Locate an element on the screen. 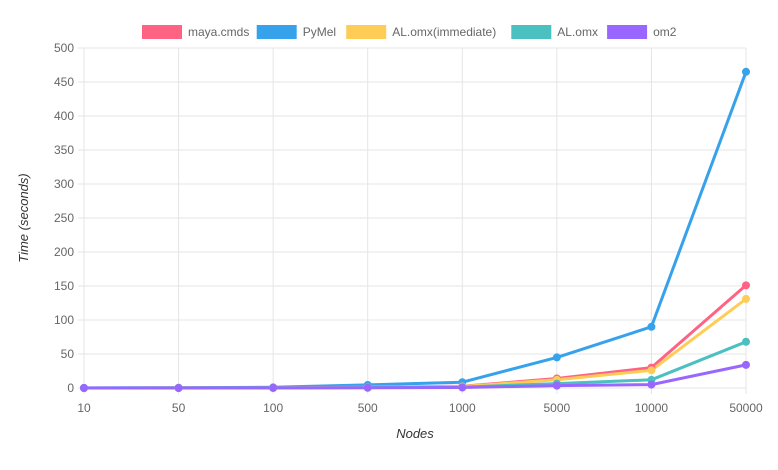 This screenshot has height=470, width=778. x-tick-label: 50 is located at coordinates (179, 408).